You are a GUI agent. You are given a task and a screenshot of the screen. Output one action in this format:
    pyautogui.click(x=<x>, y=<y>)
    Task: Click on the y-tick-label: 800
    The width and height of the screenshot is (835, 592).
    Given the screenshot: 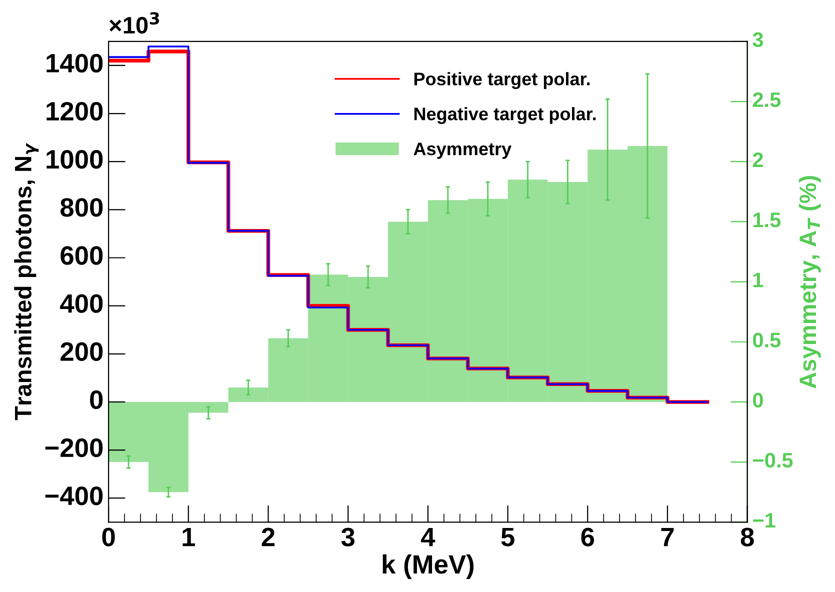 What is the action you would take?
    pyautogui.click(x=81, y=207)
    